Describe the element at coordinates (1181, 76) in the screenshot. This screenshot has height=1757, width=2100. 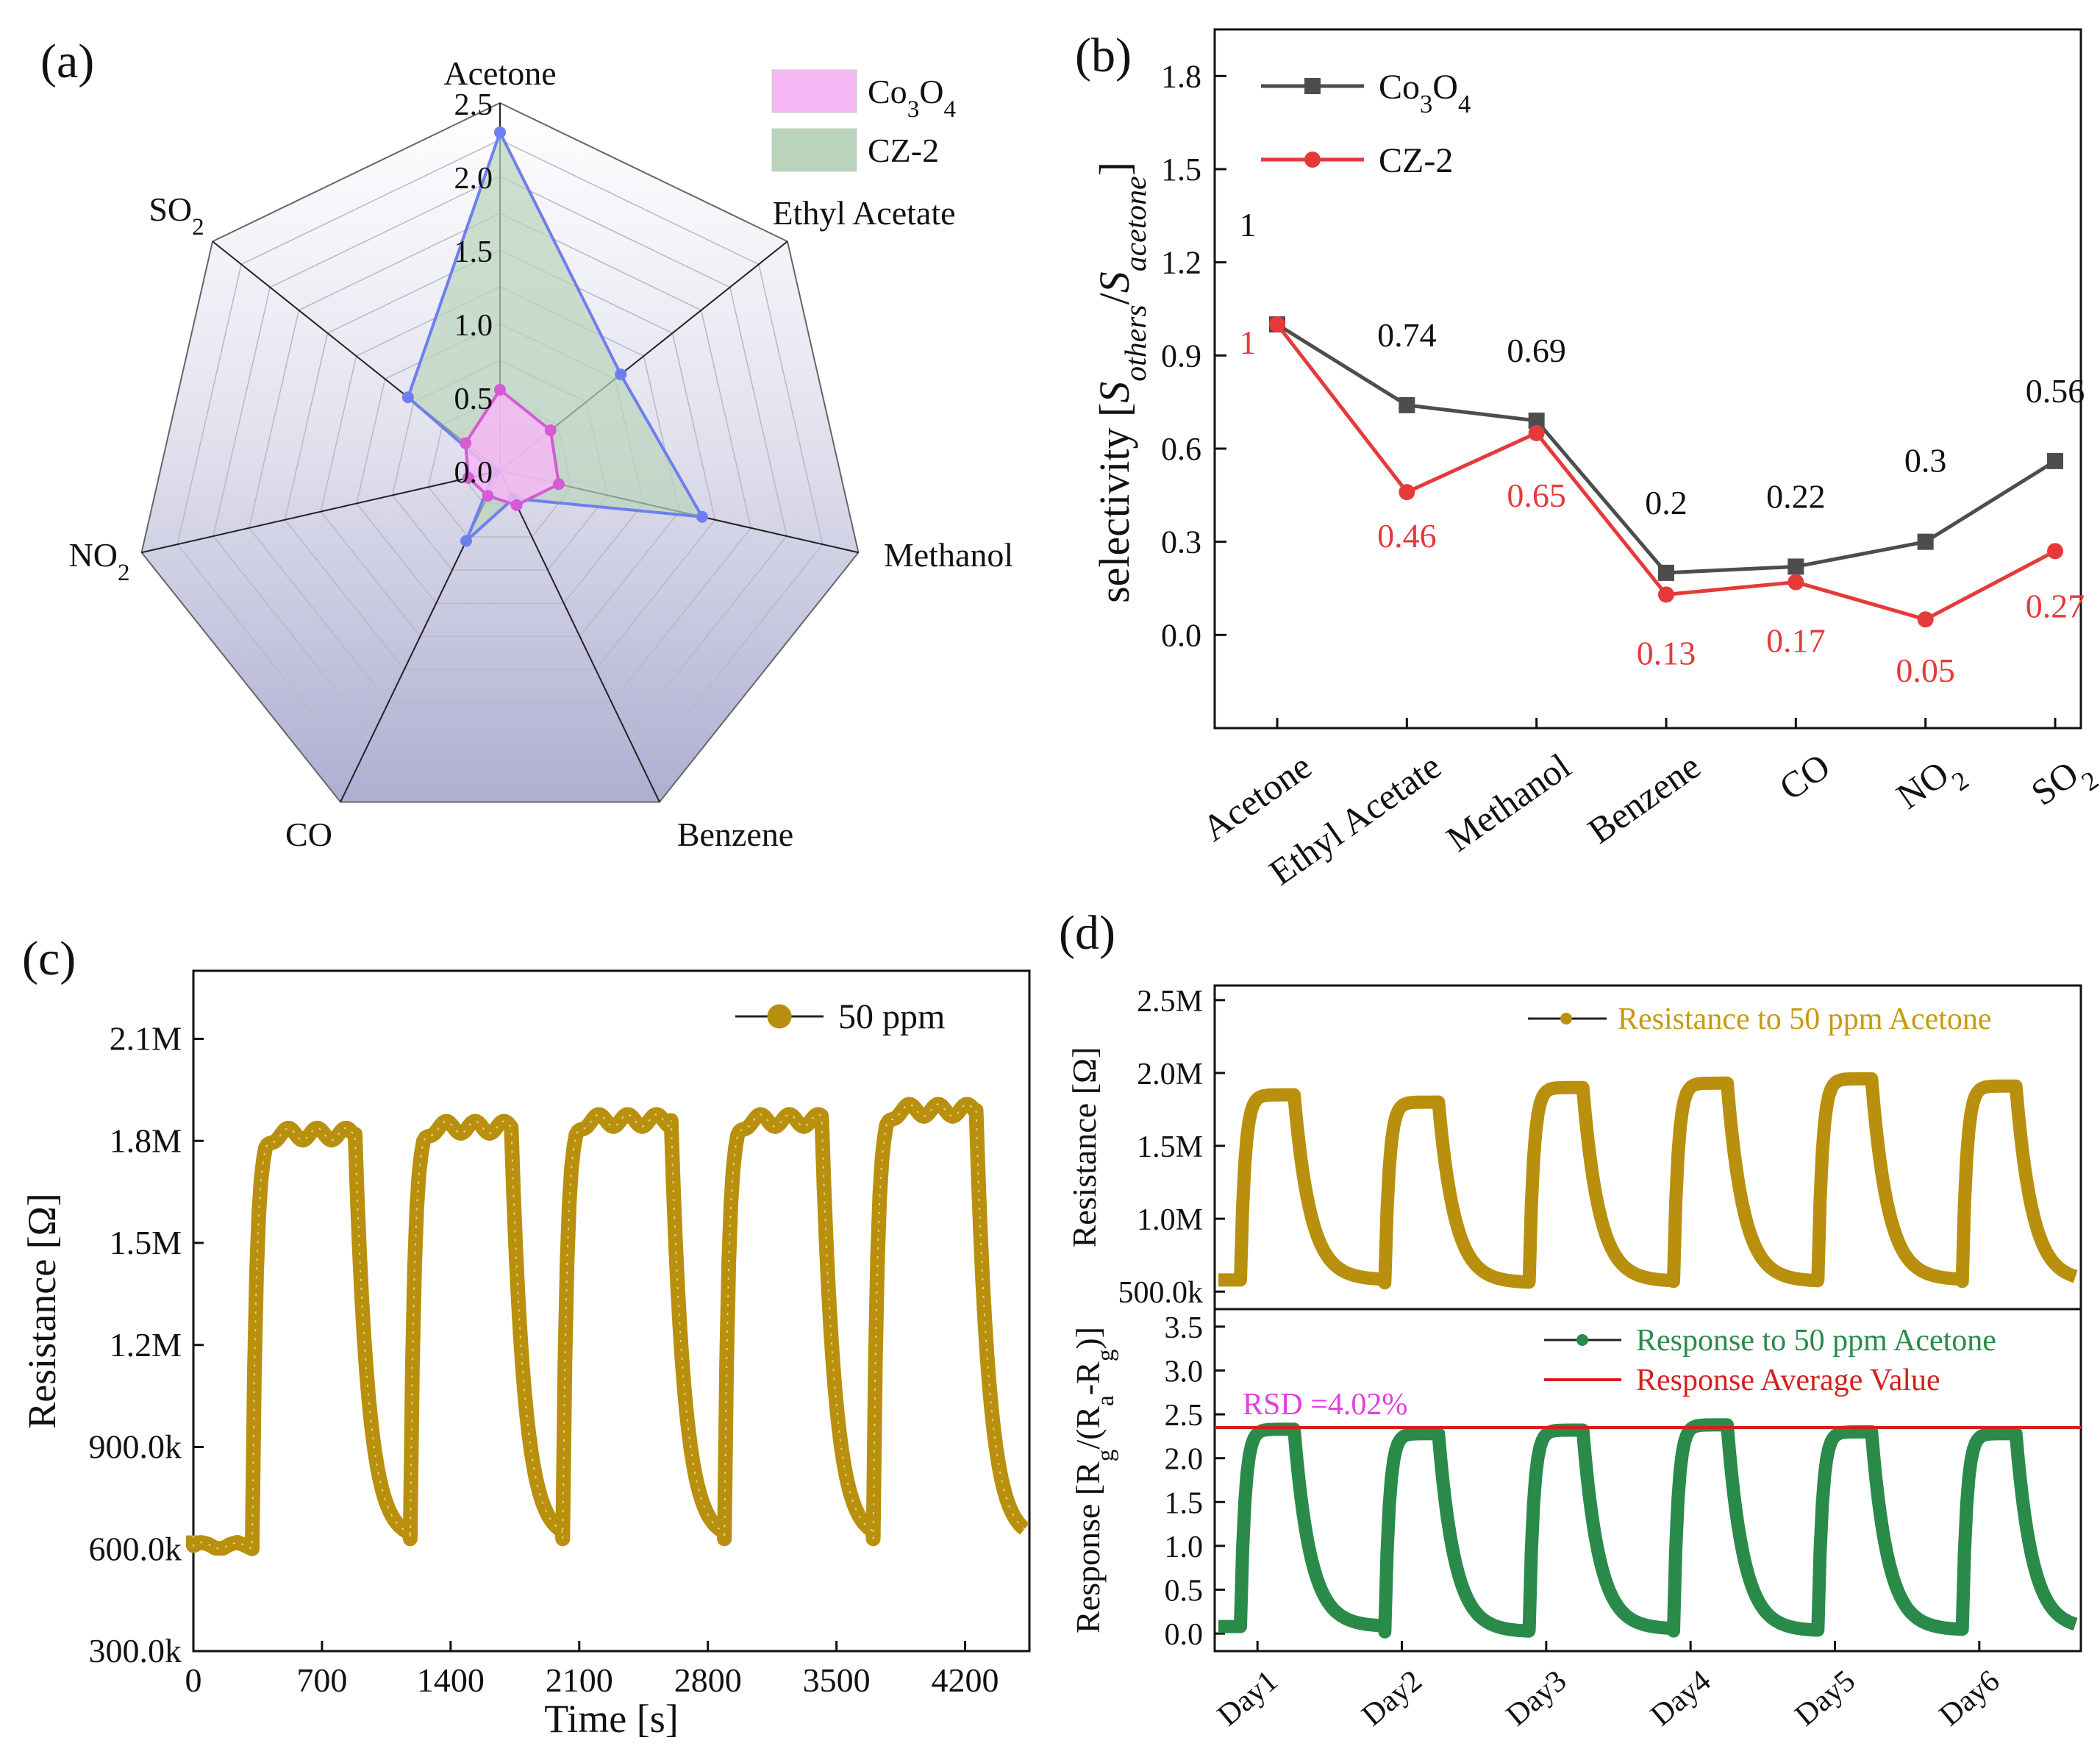
I see `y-tick-label: 1.8` at that location.